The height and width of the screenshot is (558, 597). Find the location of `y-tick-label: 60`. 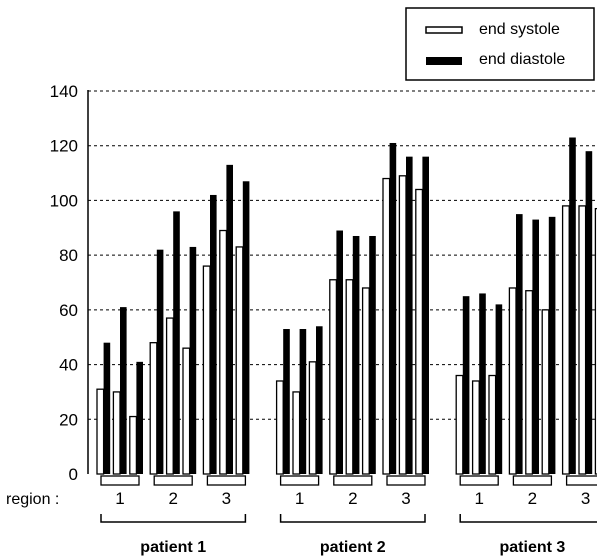

y-tick-label: 60 is located at coordinates (68, 310).